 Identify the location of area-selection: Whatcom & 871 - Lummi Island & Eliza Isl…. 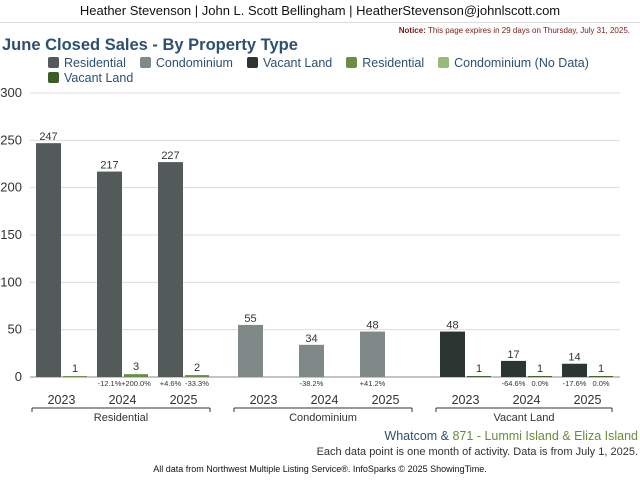
(511, 436).